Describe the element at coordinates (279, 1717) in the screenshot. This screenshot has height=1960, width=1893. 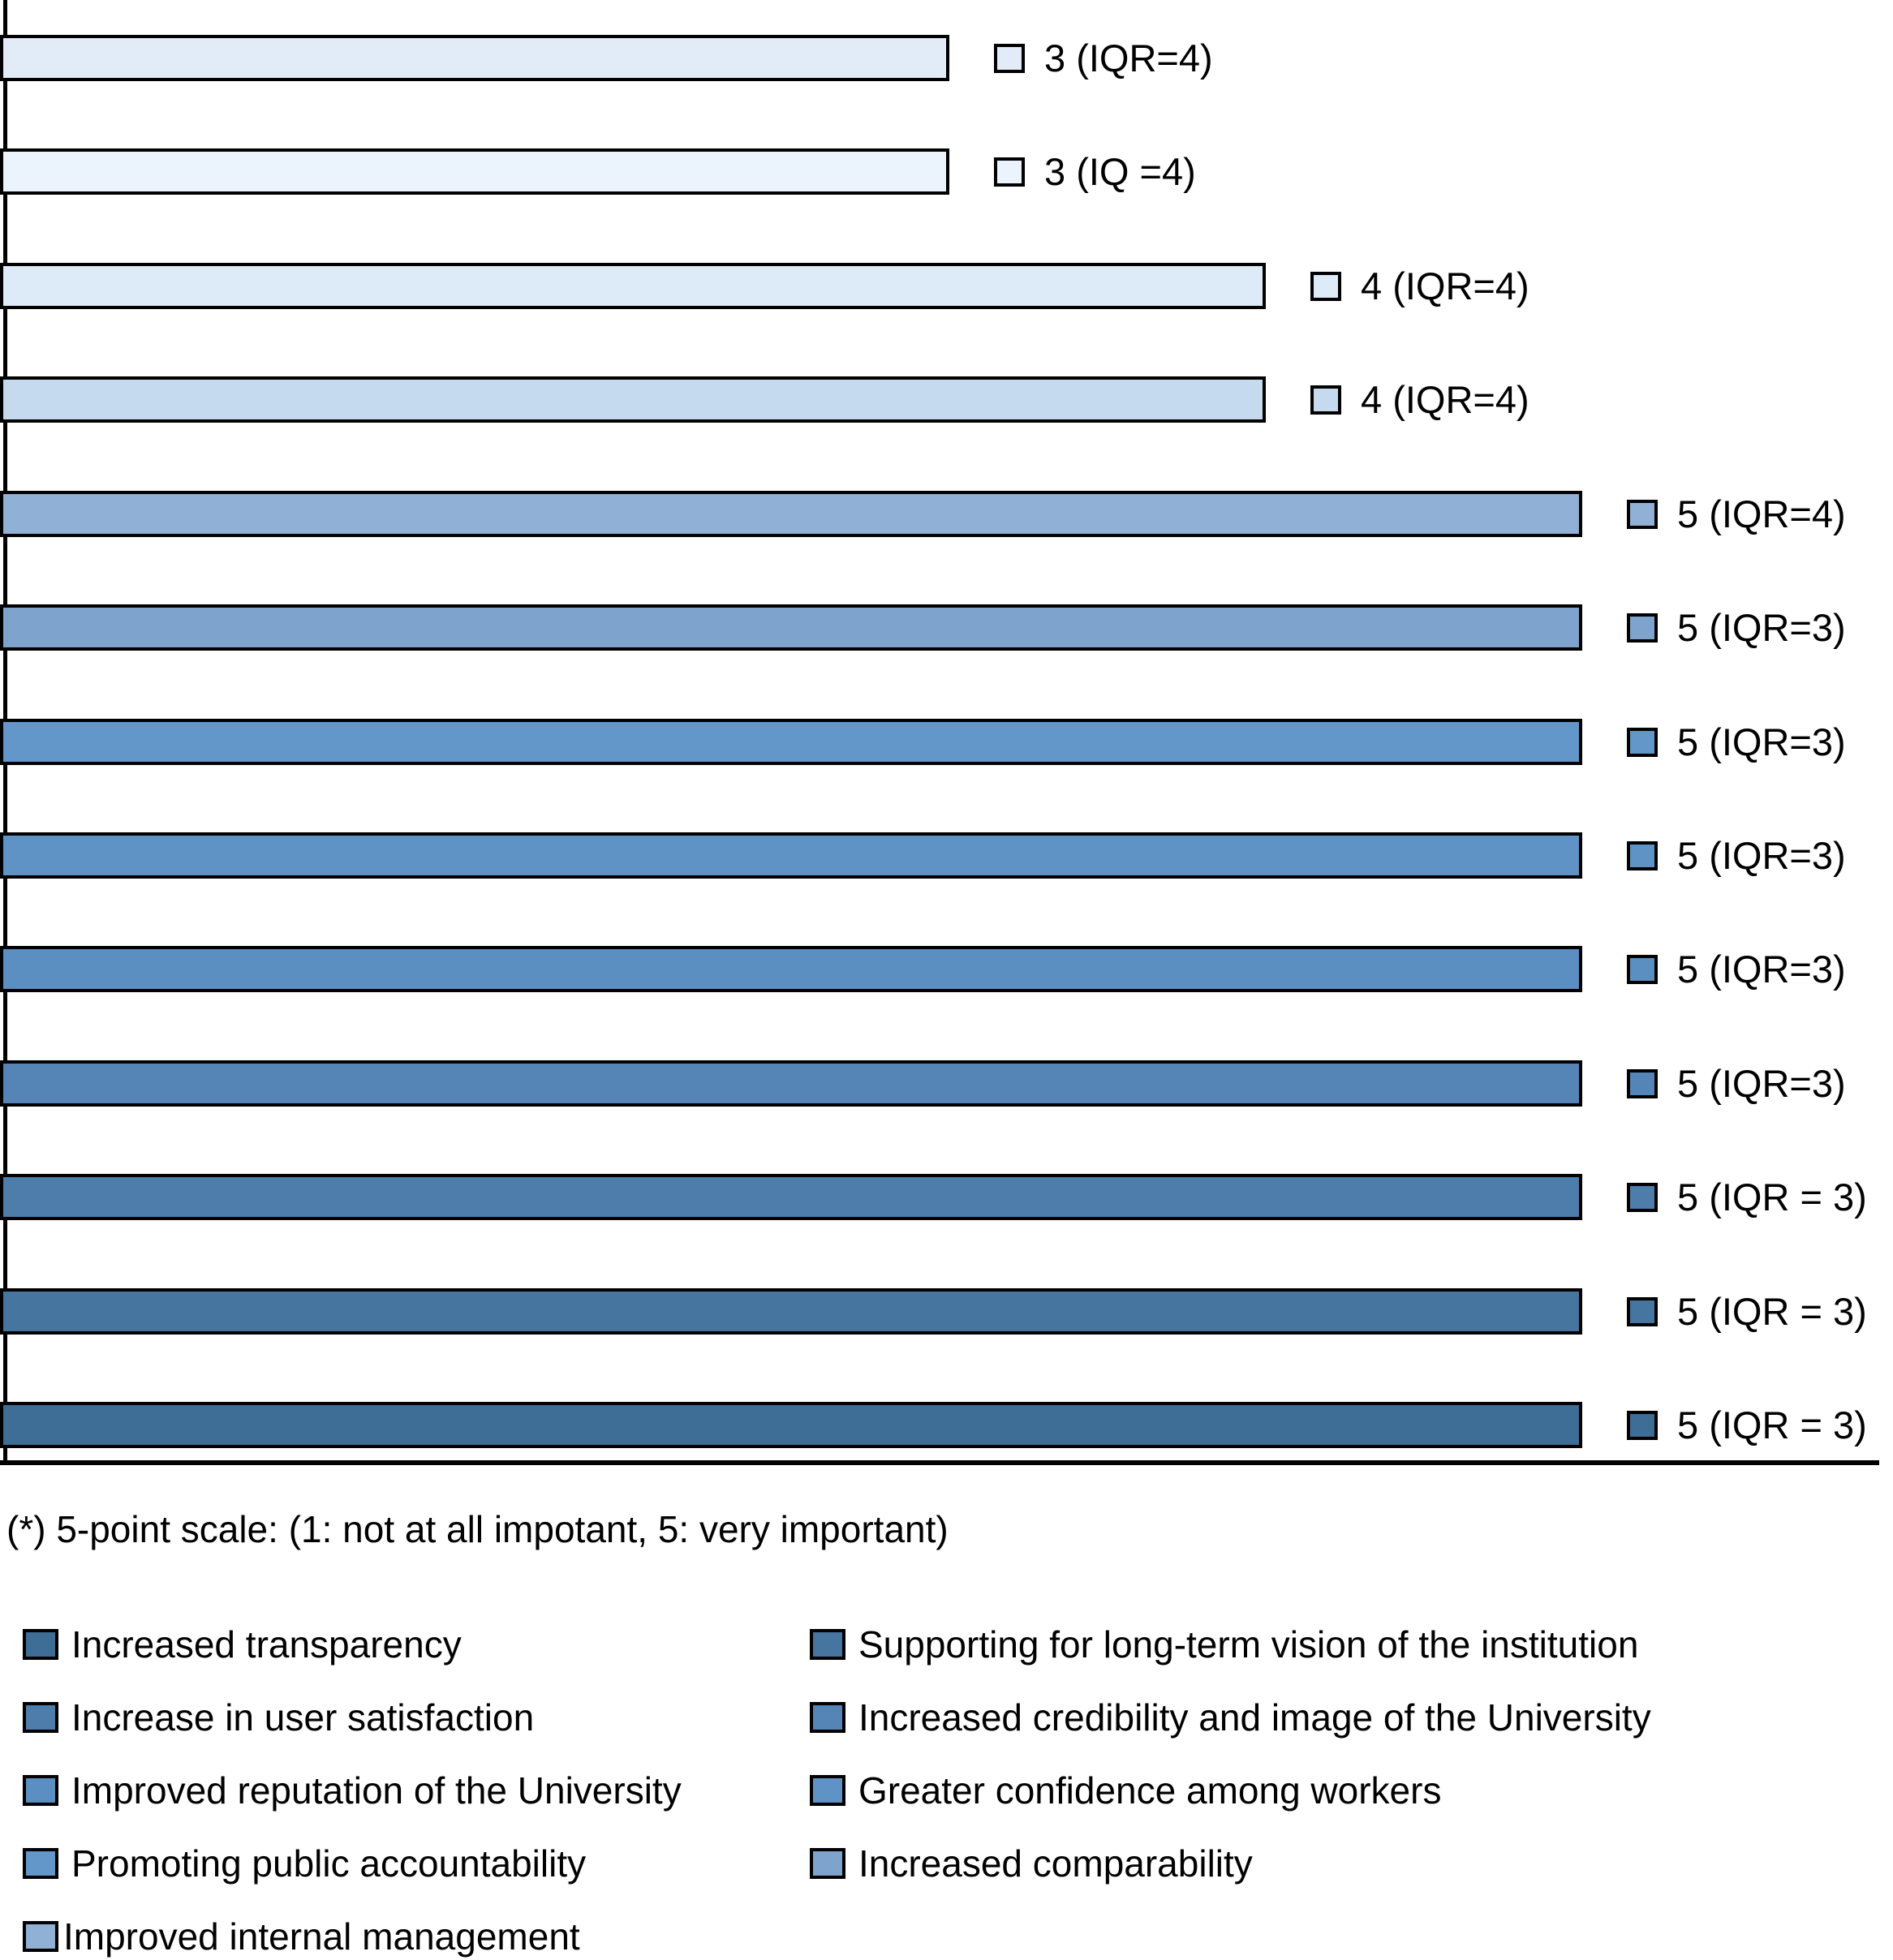
I see `legend-item: Increase in user satisfaction` at that location.